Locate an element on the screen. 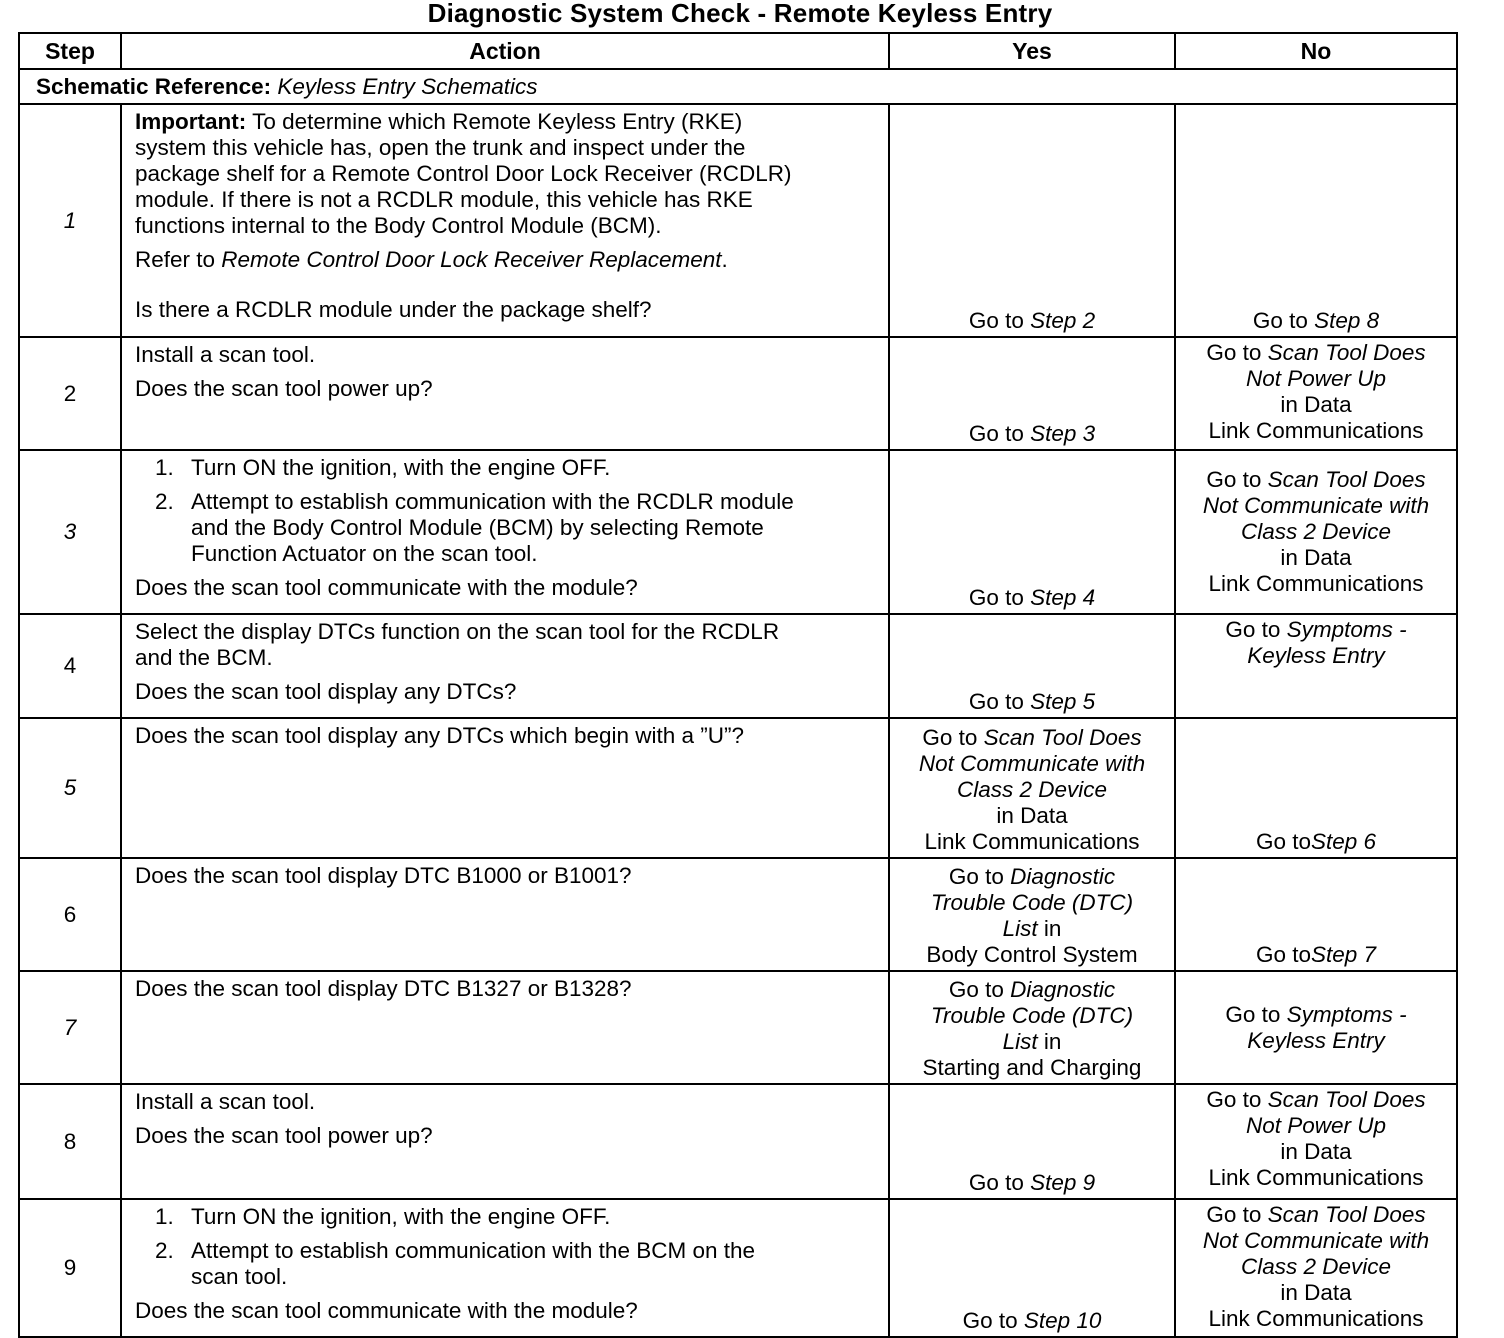 The image size is (1504, 1338). italic-reference: Step 7 is located at coordinates (1343, 954).